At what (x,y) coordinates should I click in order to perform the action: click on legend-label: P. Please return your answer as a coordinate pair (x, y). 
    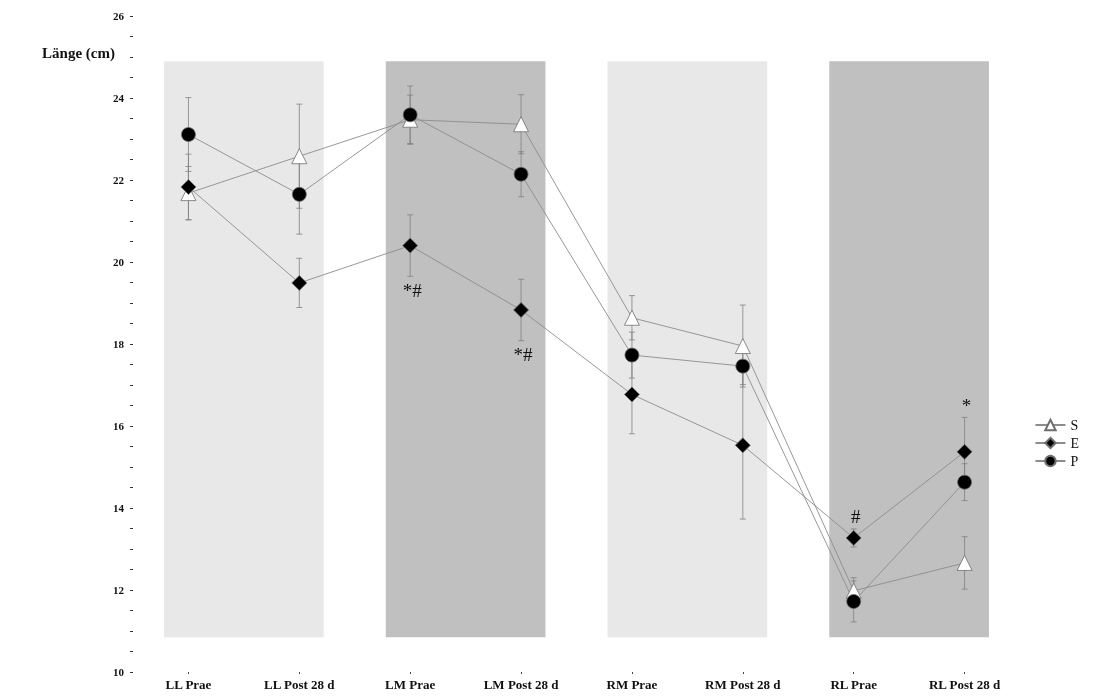
    Looking at the image, I should click on (1074, 461).